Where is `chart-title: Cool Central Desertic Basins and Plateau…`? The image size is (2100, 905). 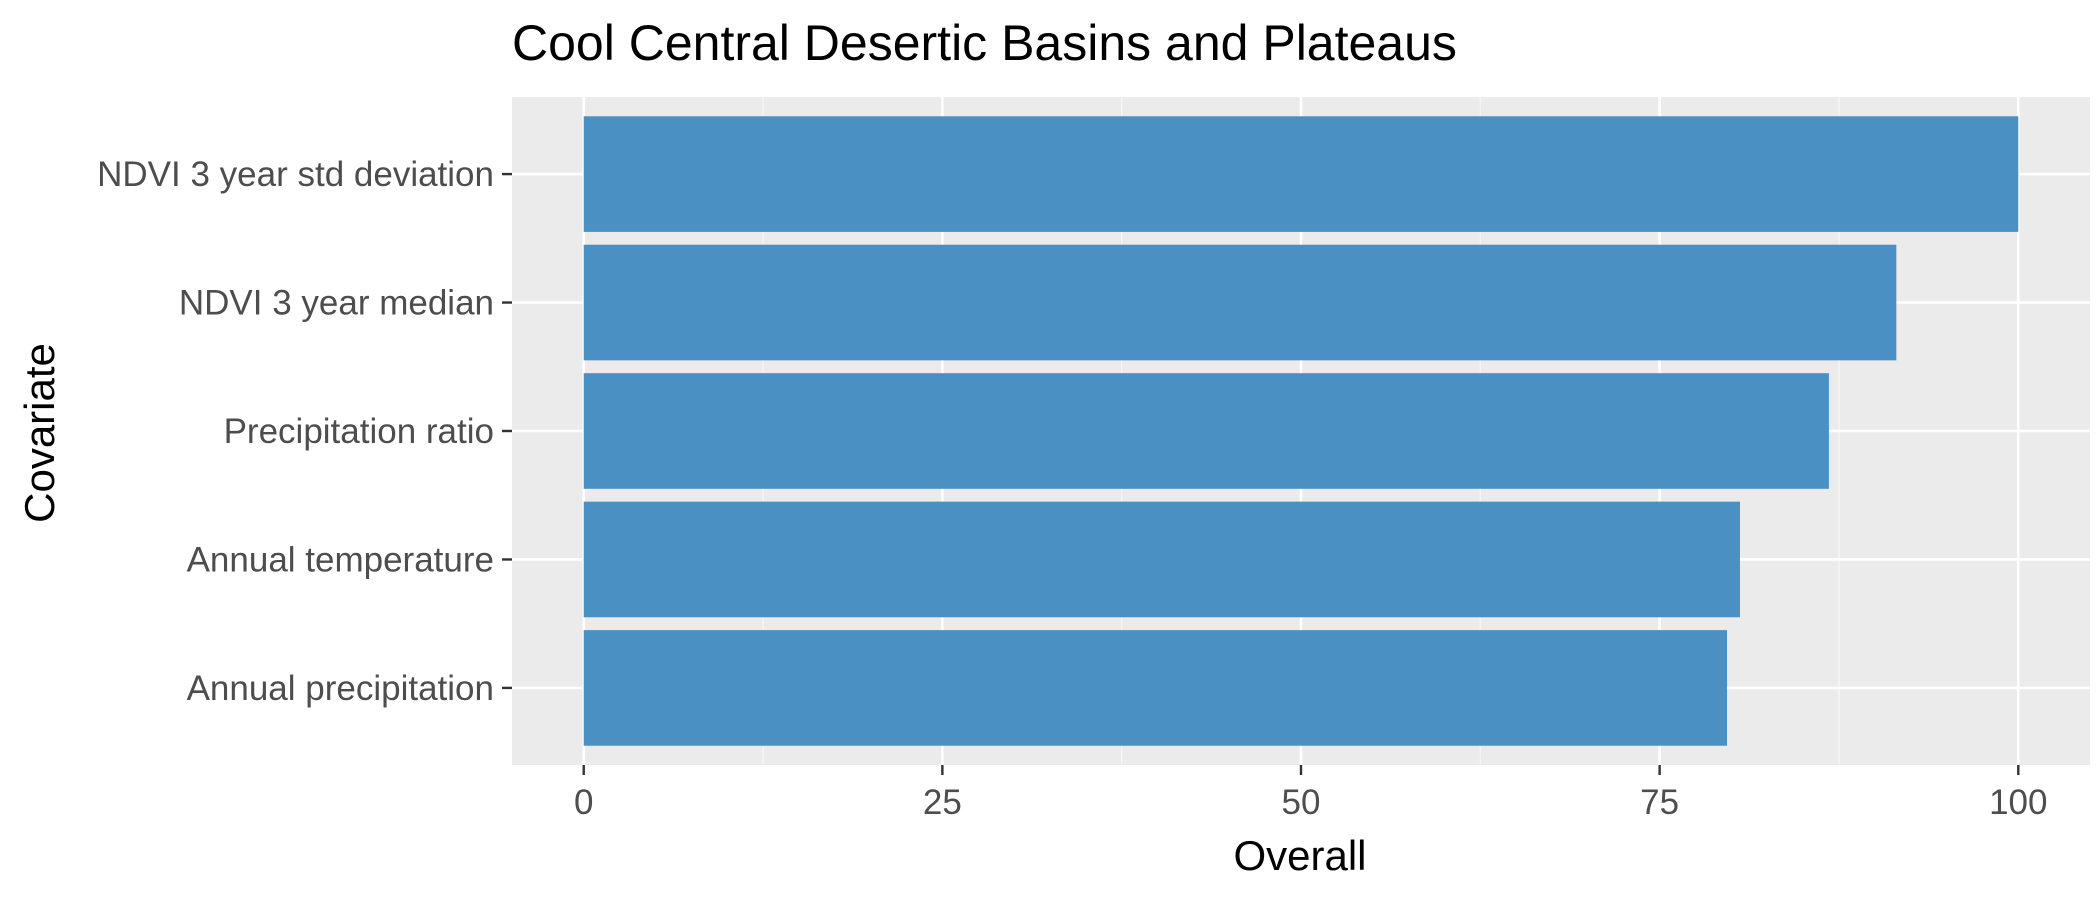 chart-title: Cool Central Desertic Basins and Plateau… is located at coordinates (984, 43).